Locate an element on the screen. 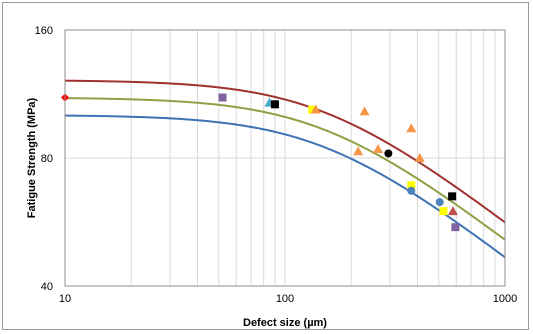 The image size is (533, 334). x-tick-label: 1000 is located at coordinates (505, 299).